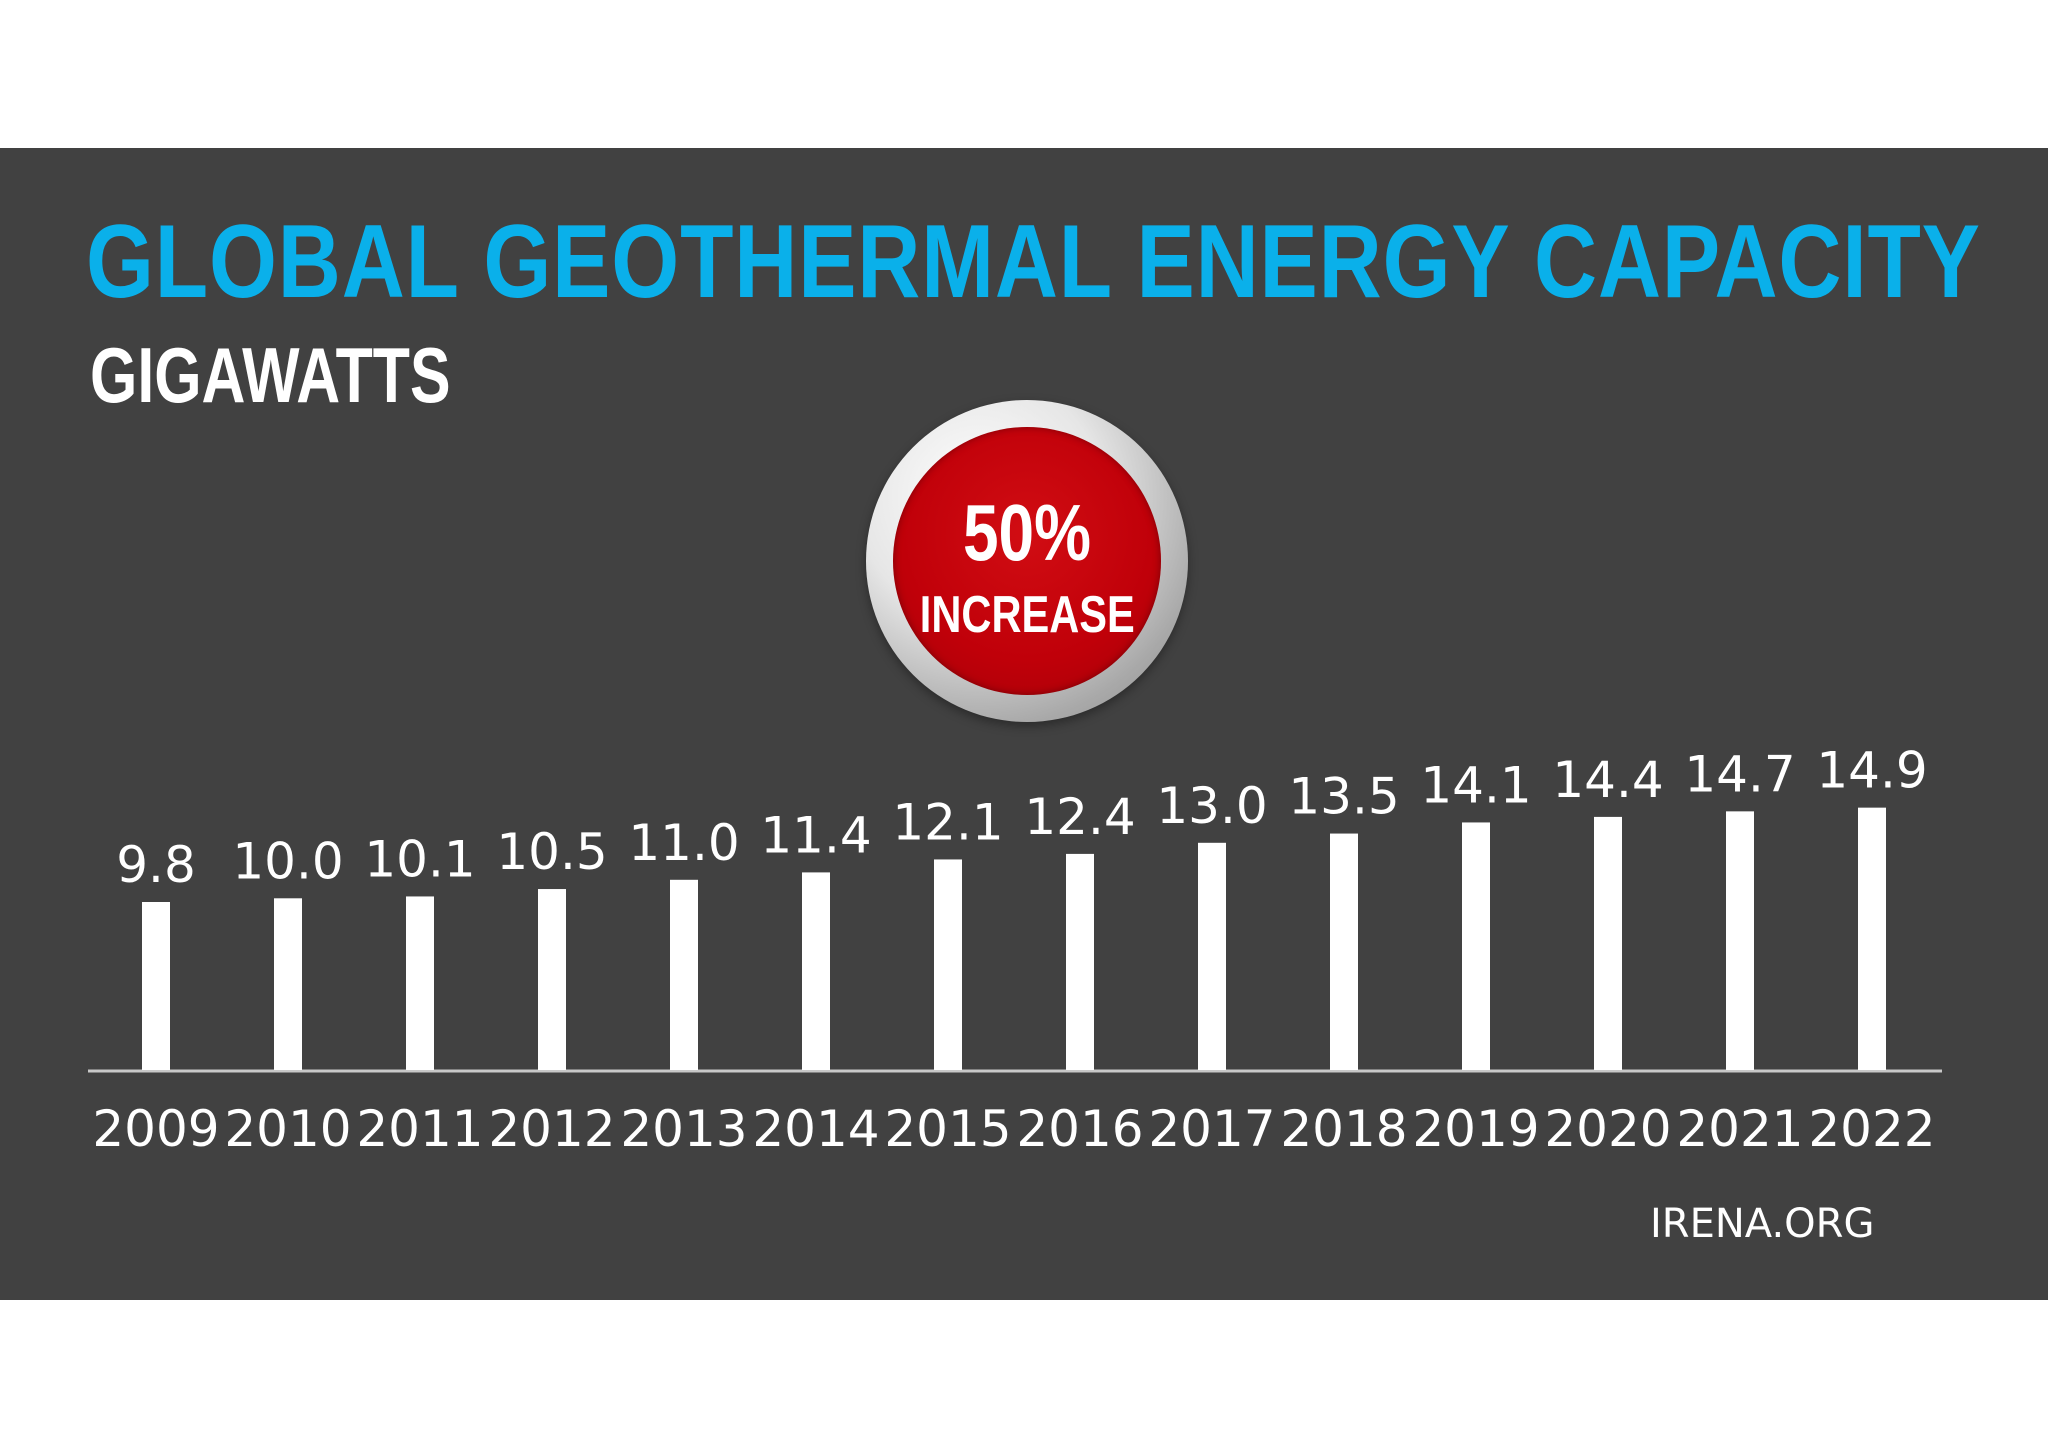  Describe the element at coordinates (1344, 951) in the screenshot. I see `bar-2018` at that location.